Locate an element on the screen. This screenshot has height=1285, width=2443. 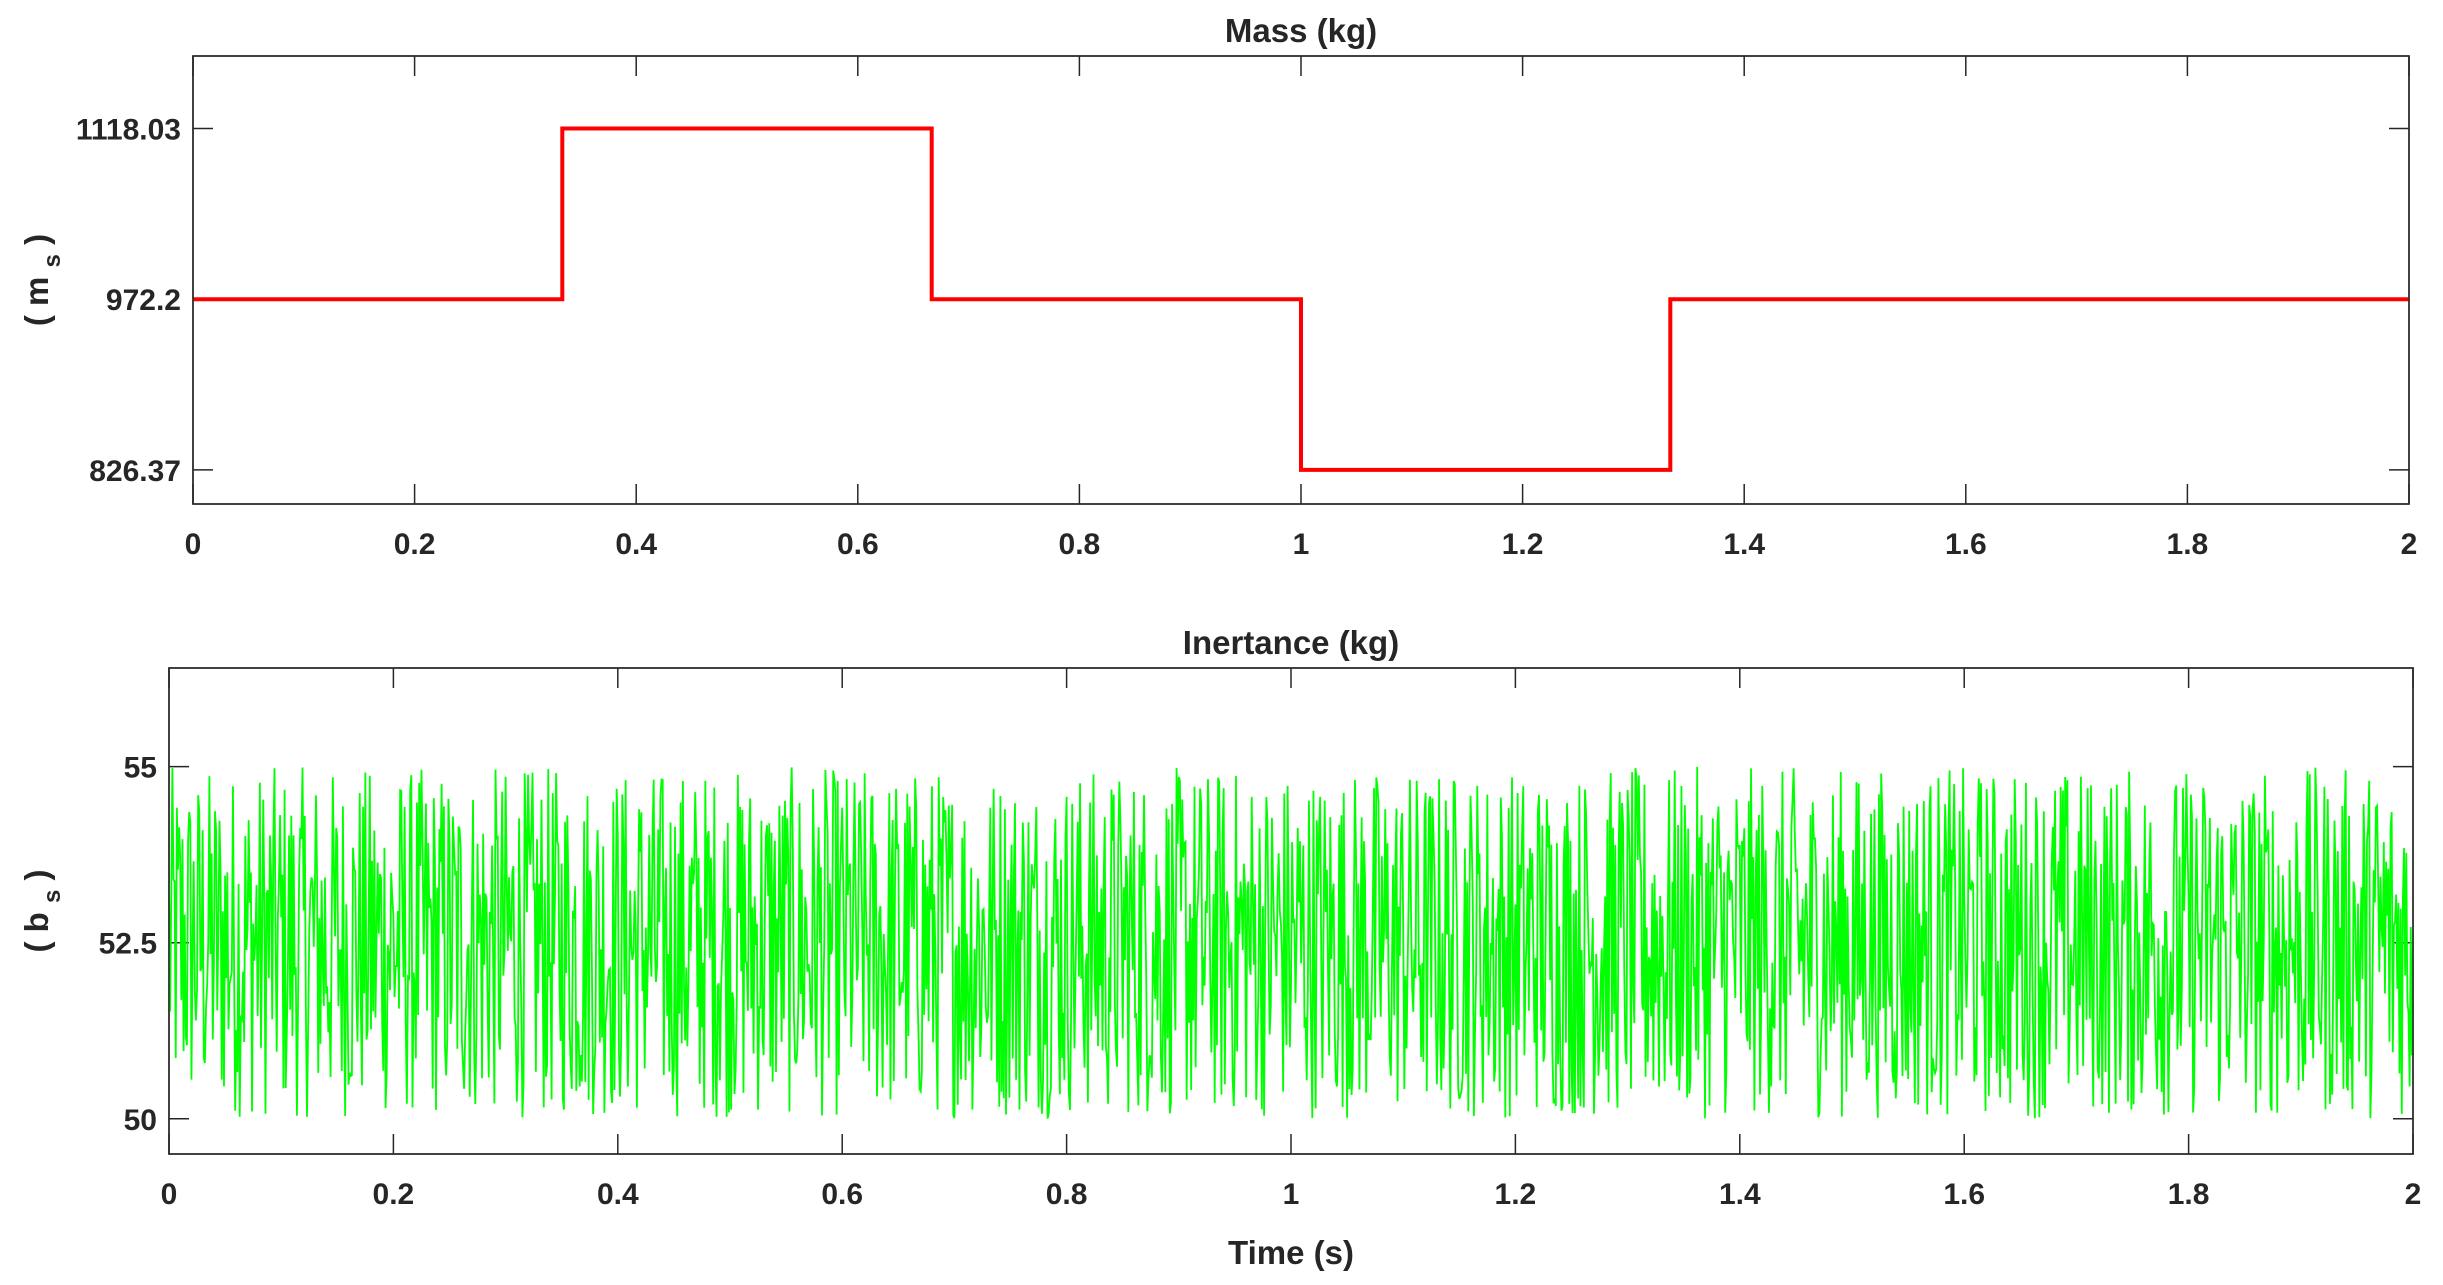
inertance-chart-title: Inertance (kg) is located at coordinates (1291, 642).